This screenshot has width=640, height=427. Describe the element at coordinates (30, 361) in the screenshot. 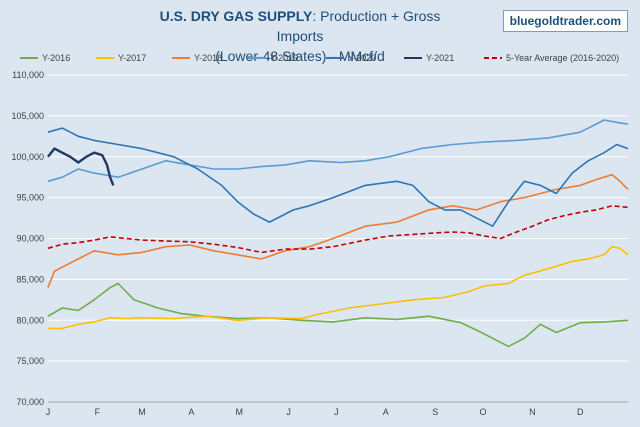

I see `y-tick-label: 75,000` at that location.